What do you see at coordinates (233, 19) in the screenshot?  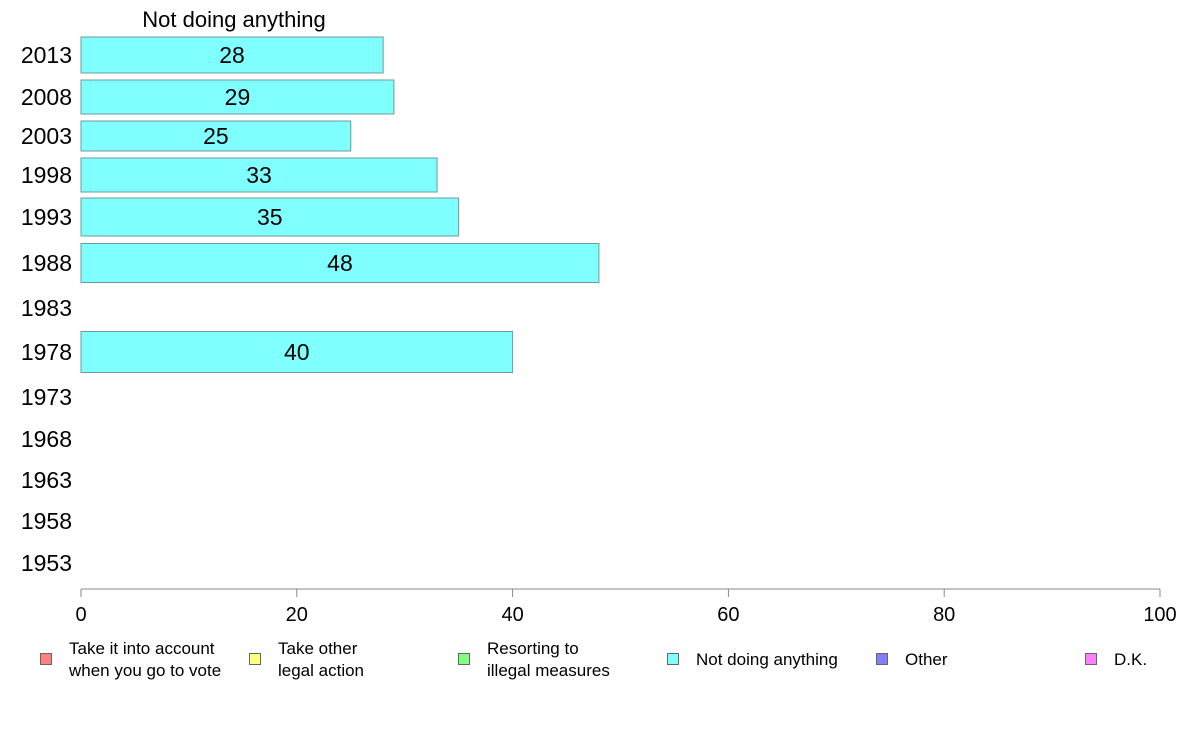 I see `chart-title: Not doing anything` at bounding box center [233, 19].